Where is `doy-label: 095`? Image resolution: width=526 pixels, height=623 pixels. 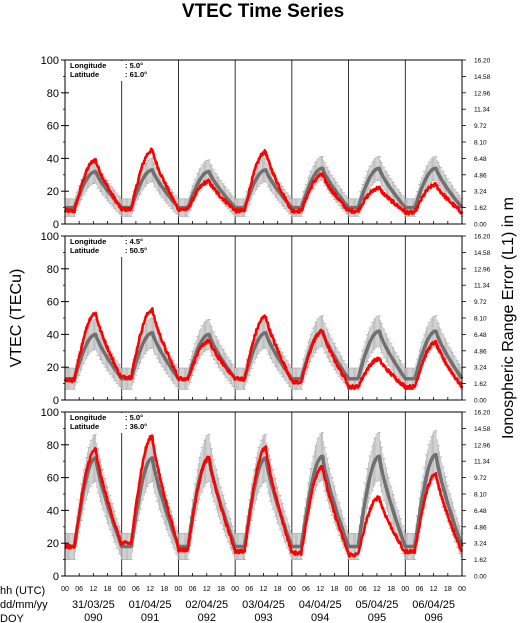 doy-label: 095 is located at coordinates (377, 617).